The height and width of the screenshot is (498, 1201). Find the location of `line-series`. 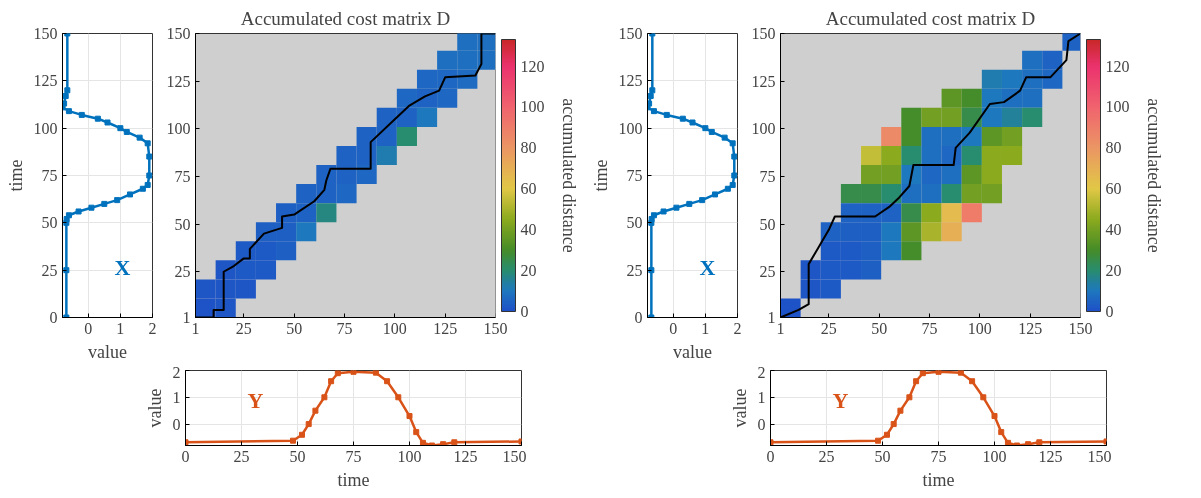

line-series is located at coordinates (353, 408).